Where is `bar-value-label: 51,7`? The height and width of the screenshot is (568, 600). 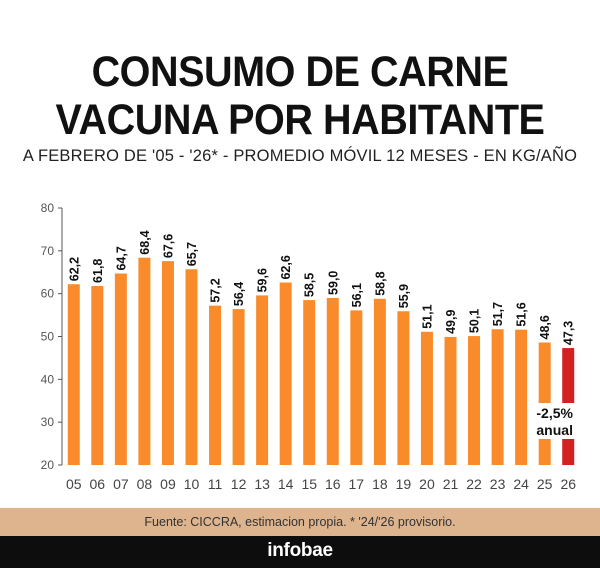 bar-value-label: 51,7 is located at coordinates (498, 314).